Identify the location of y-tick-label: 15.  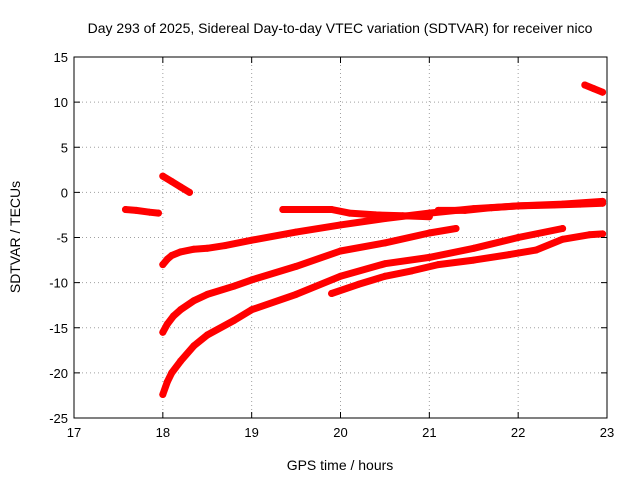
(61, 57).